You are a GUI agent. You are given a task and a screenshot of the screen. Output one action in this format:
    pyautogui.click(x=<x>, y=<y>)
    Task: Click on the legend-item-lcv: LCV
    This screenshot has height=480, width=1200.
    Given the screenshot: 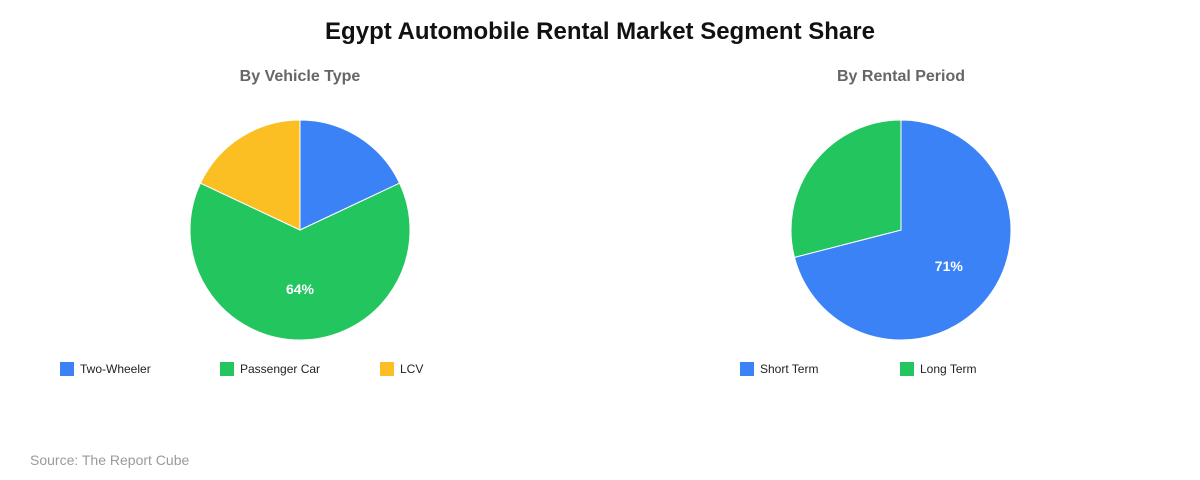 What is the action you would take?
    pyautogui.click(x=401, y=369)
    